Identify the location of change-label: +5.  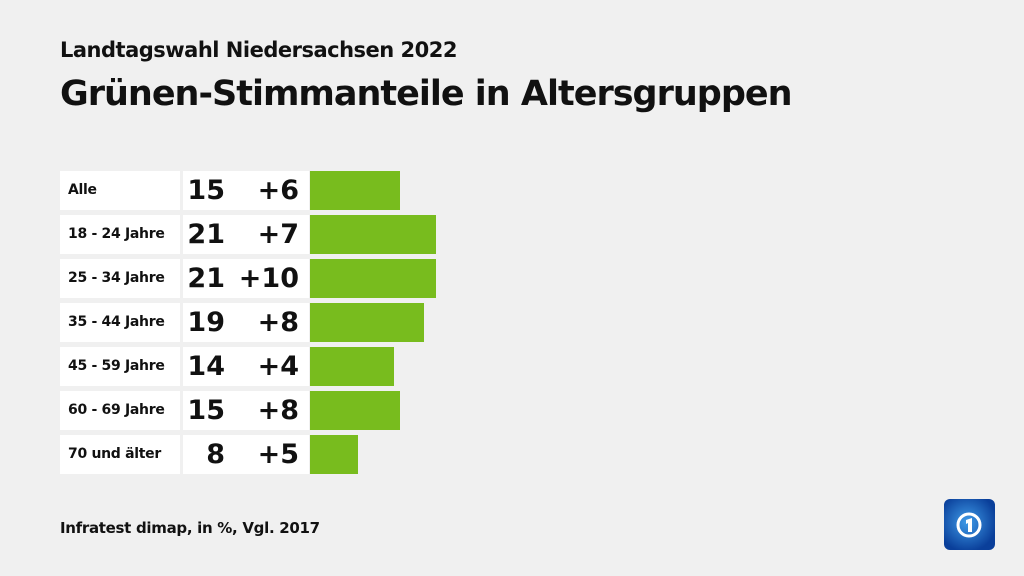
(278, 454).